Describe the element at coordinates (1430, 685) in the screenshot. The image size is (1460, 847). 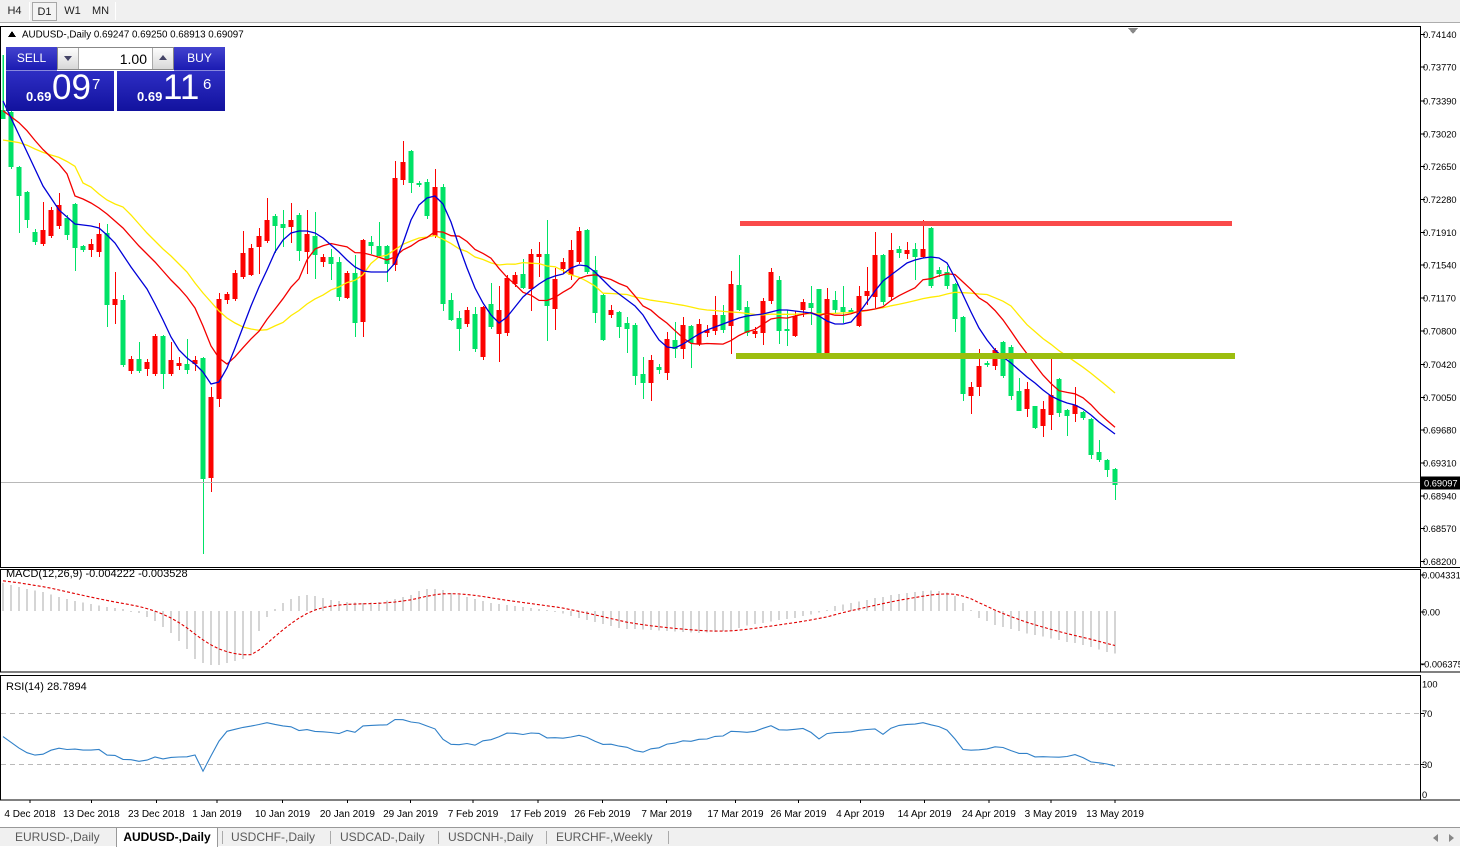
I see `svg-text: 100` at that location.